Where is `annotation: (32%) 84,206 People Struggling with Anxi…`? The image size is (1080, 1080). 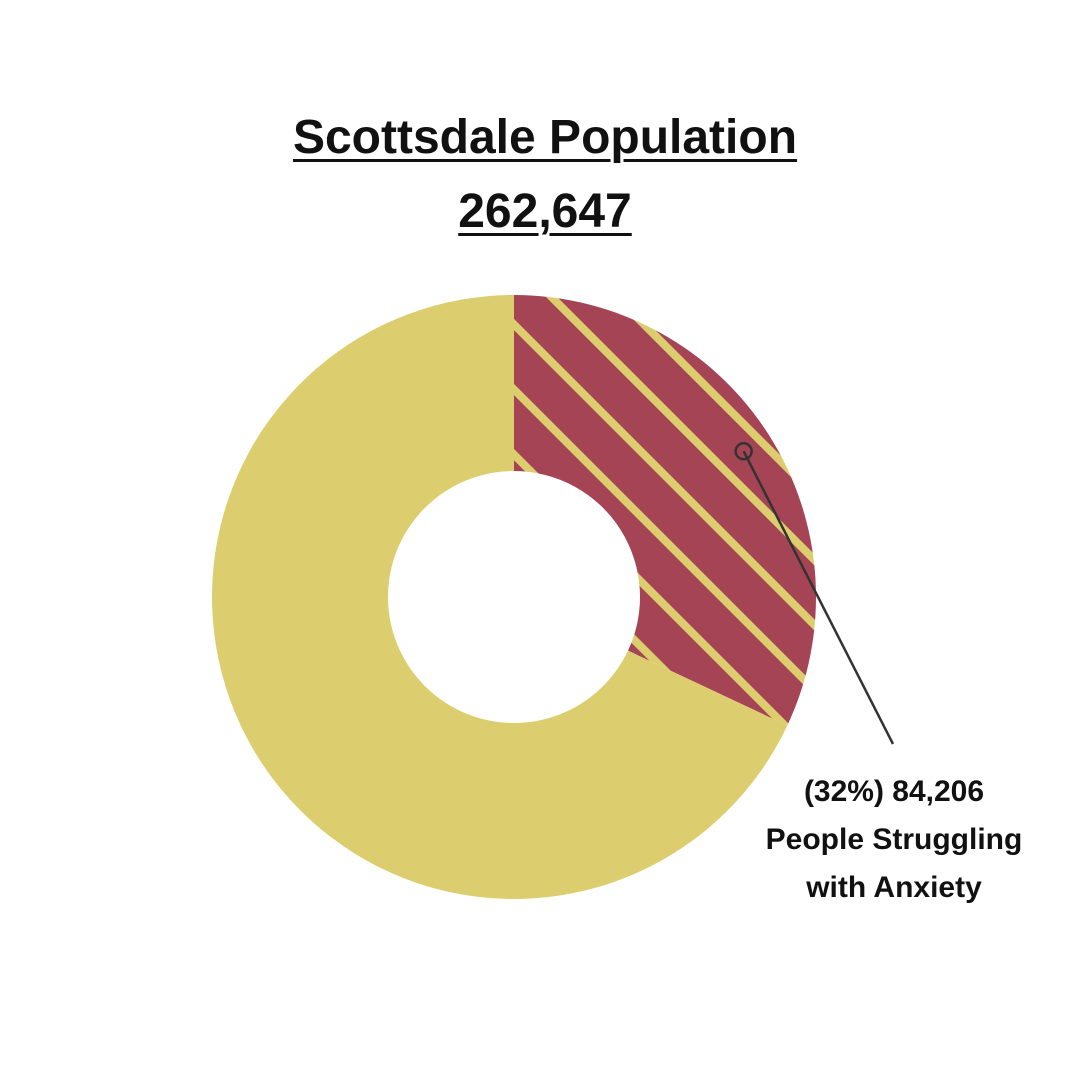 annotation: (32%) 84,206 People Struggling with Anxi… is located at coordinates (894, 840).